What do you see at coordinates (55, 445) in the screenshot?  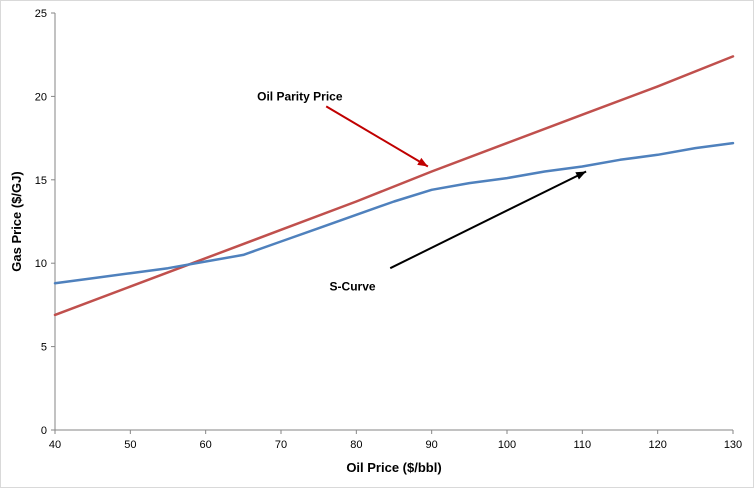 I see `x-tick-label: 40` at bounding box center [55, 445].